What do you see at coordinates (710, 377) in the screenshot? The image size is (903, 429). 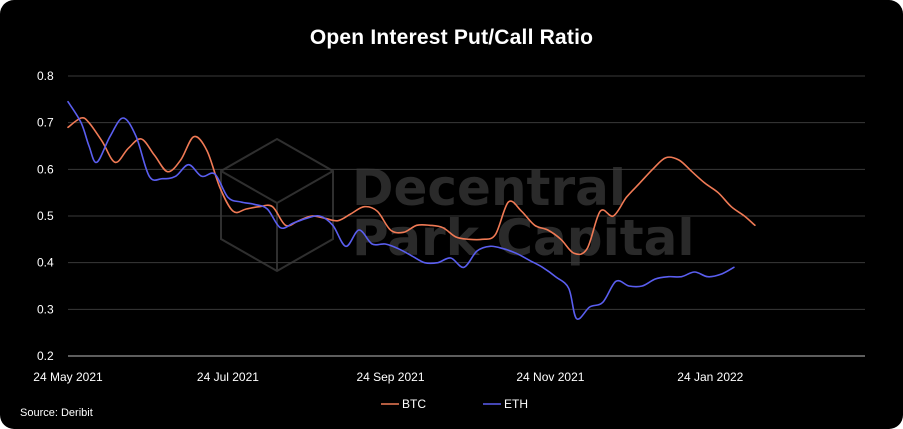 I see `x-tick-label: 24 Jan 2022` at bounding box center [710, 377].